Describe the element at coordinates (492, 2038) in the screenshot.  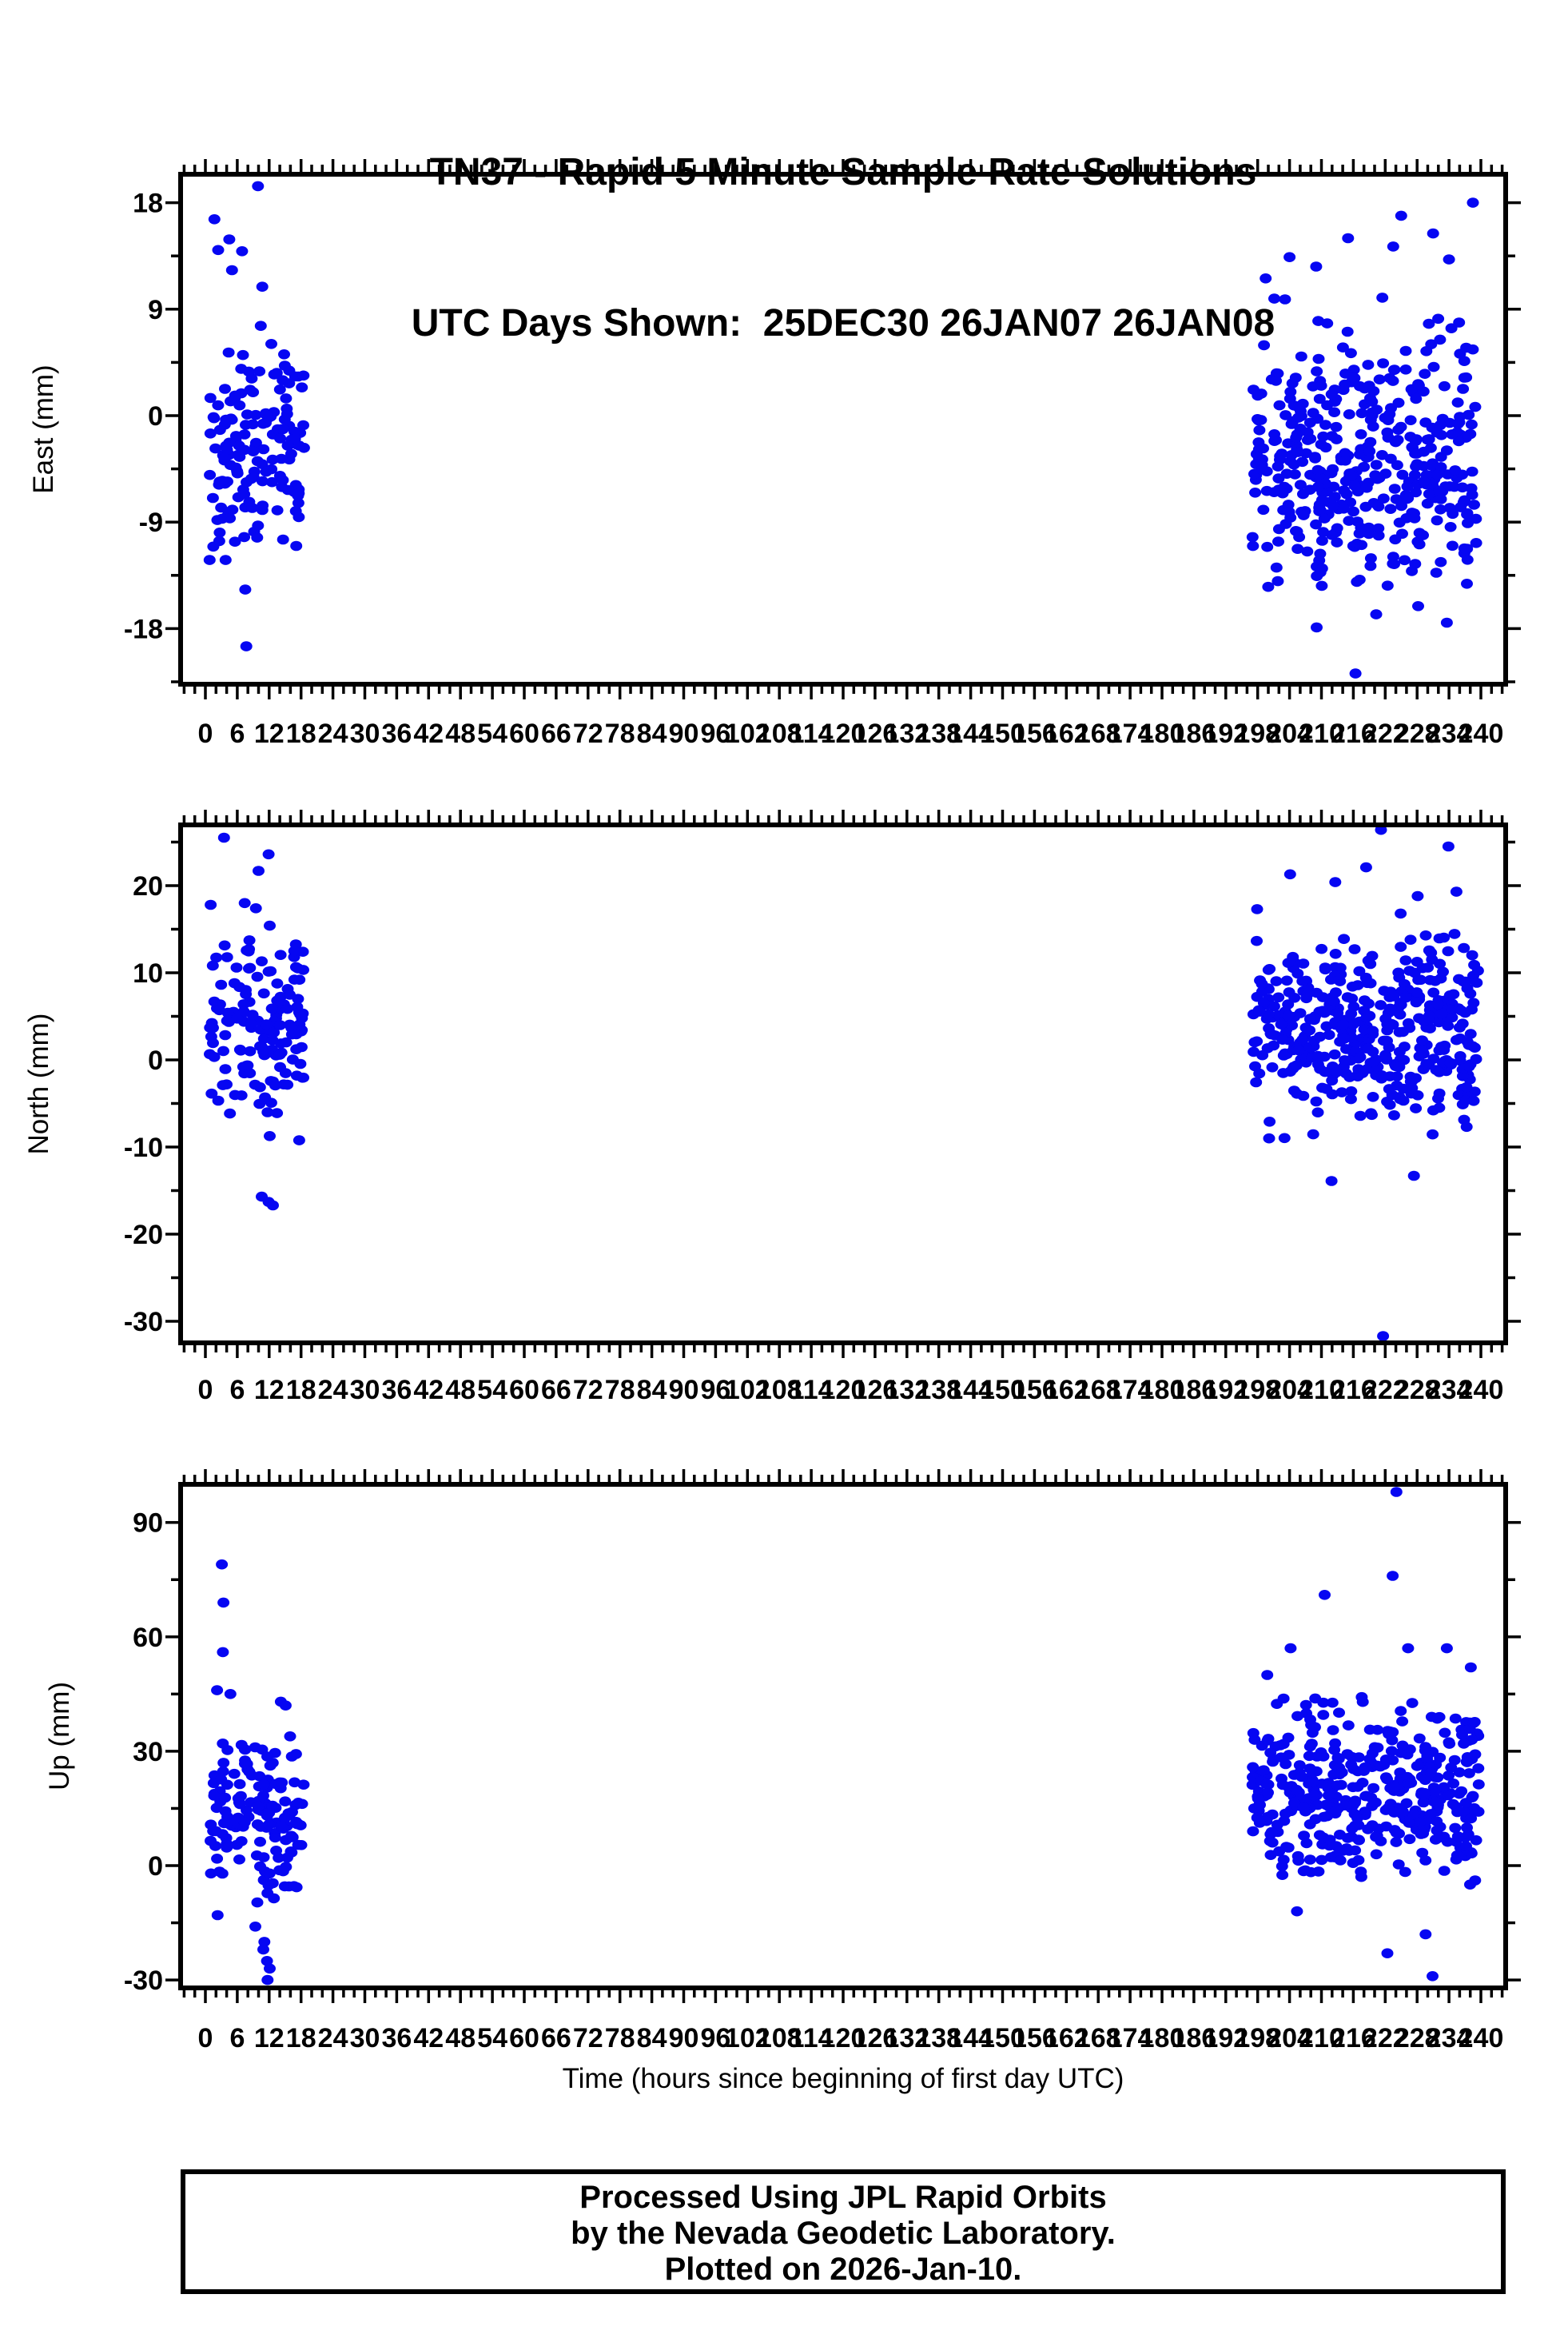
I see `svg-text: 54` at that location.